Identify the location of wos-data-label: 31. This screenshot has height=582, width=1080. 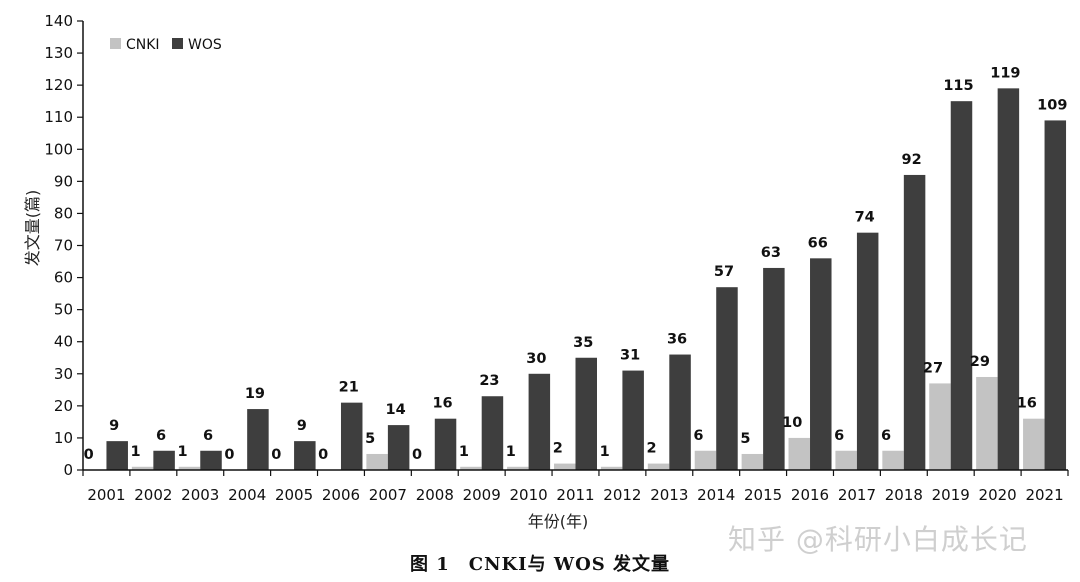
(630, 356).